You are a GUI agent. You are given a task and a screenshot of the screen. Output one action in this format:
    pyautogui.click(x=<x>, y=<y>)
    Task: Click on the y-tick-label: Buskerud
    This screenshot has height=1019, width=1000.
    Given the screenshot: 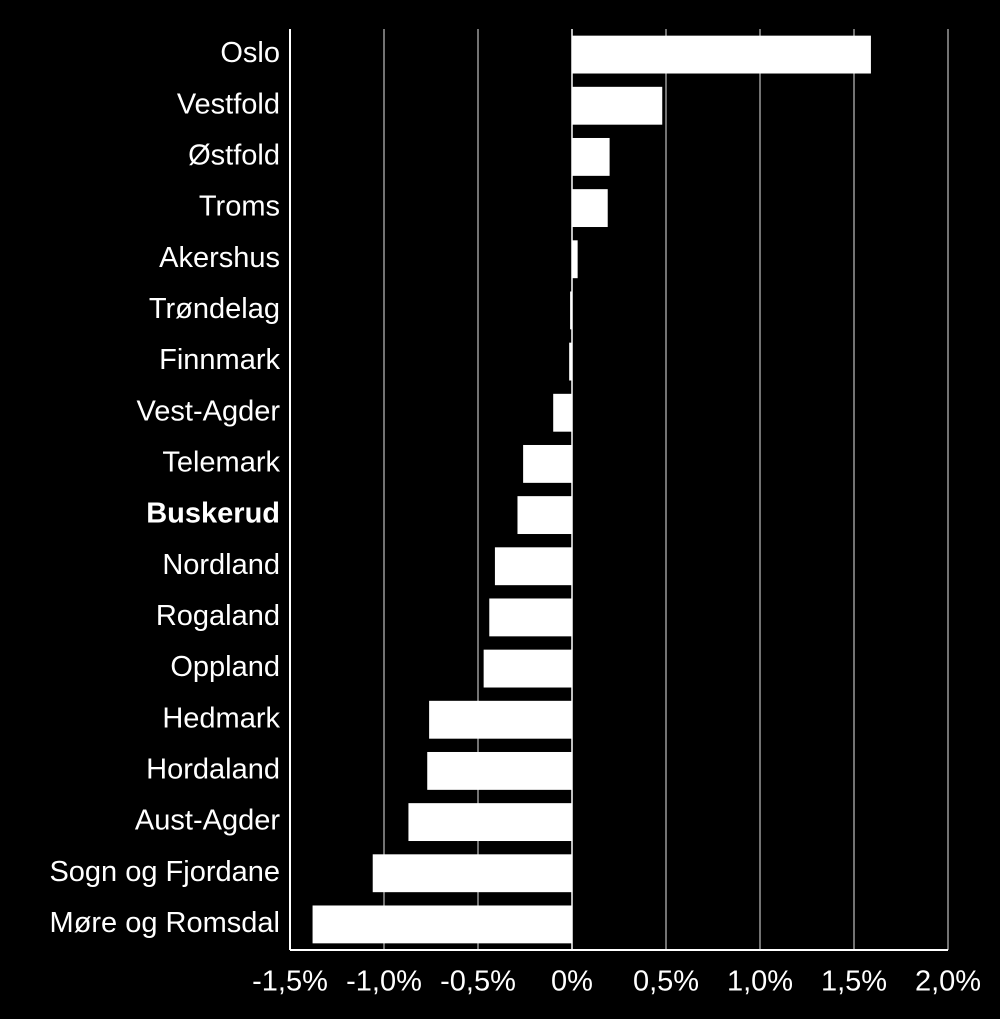 What is the action you would take?
    pyautogui.click(x=213, y=514)
    